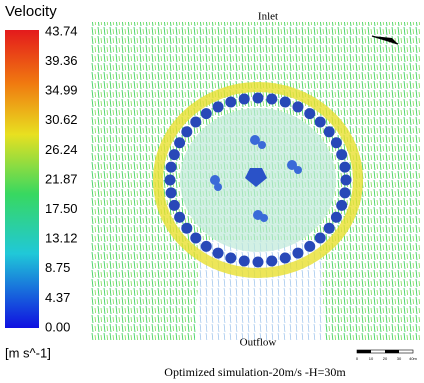  What do you see at coordinates (61, 60) in the screenshot?
I see `colorbar-tick-label: 39.36` at bounding box center [61, 60].